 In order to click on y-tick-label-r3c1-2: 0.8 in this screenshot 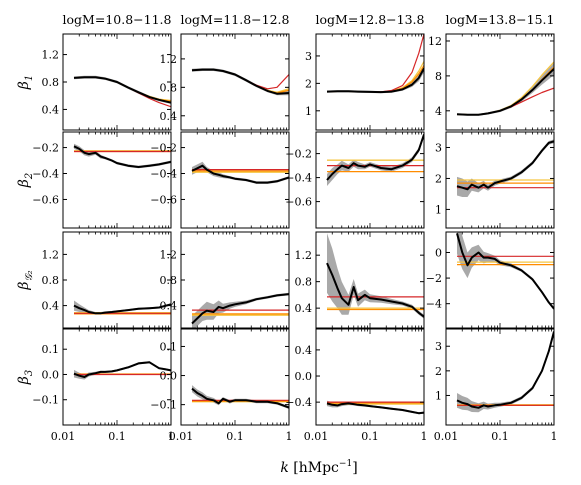, I will do `click(51, 280)`.